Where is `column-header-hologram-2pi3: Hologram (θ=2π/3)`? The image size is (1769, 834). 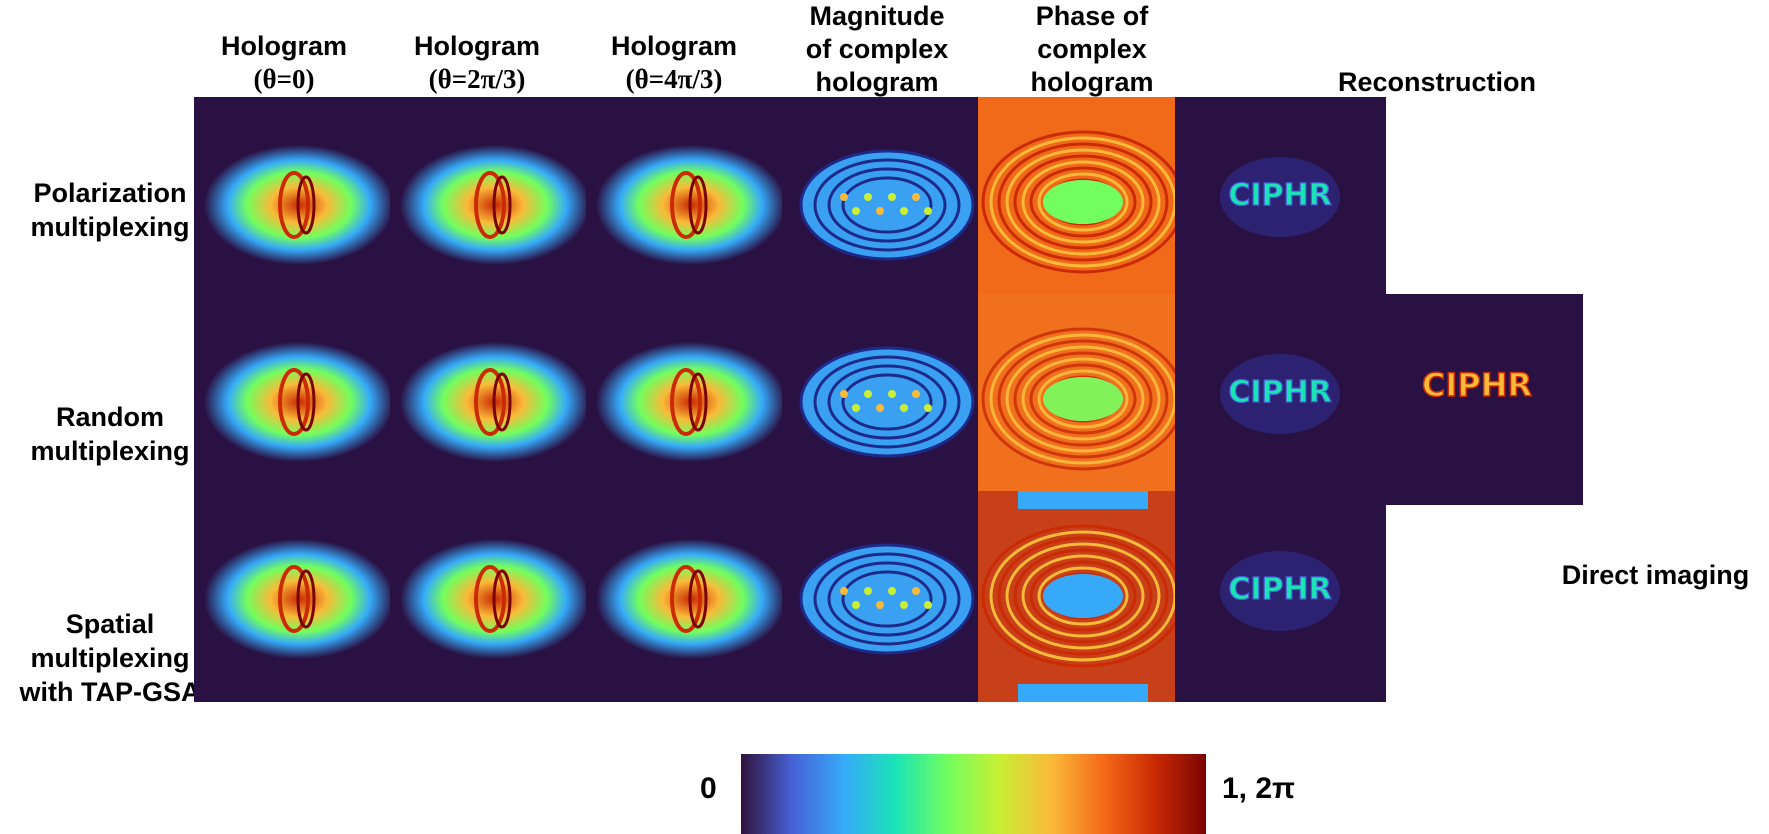 column-header-hologram-2pi3: Hologram (θ=2π/3) is located at coordinates (476, 62).